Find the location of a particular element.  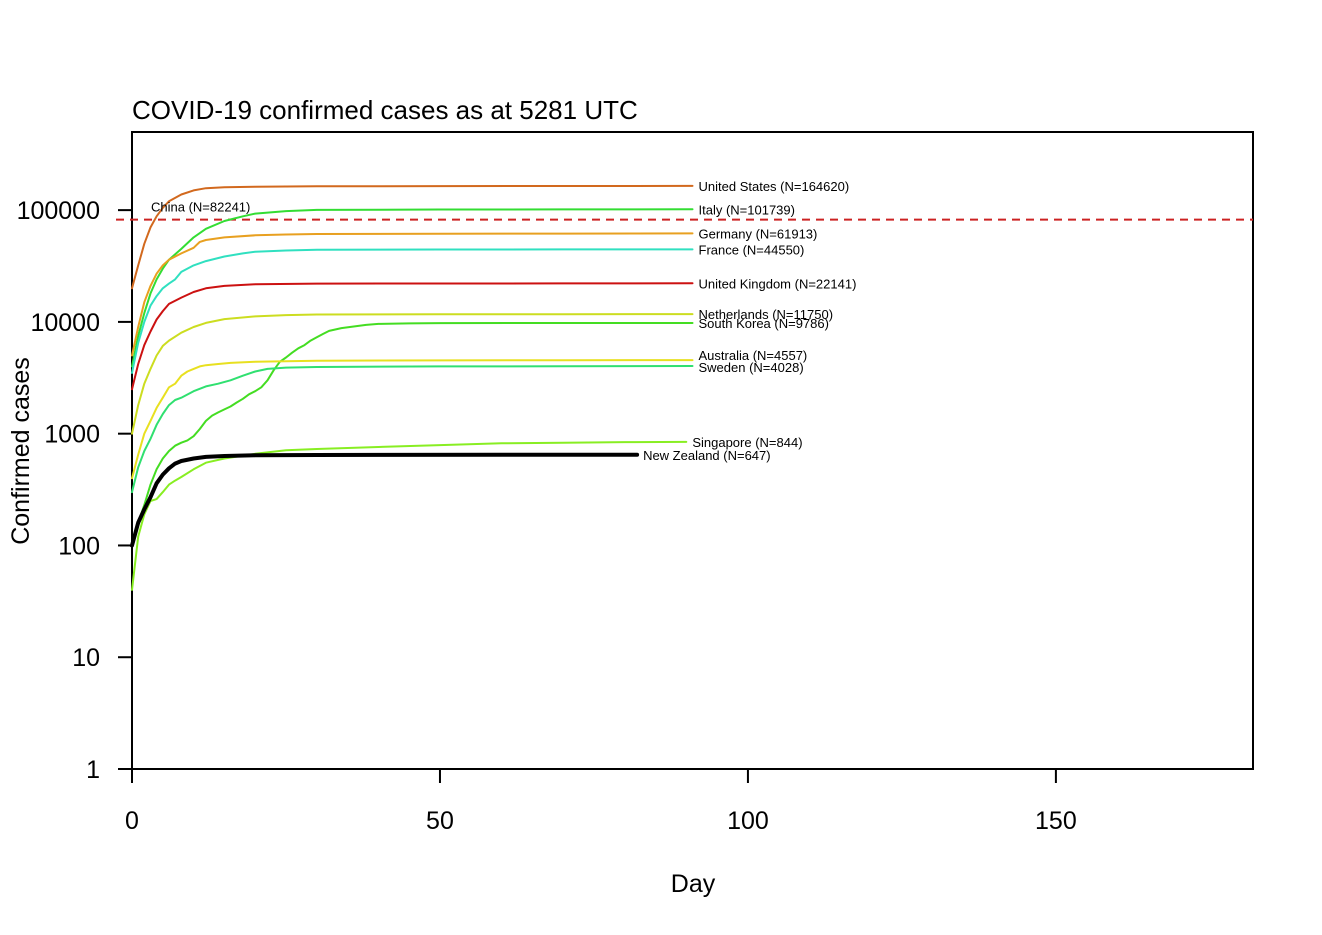

y-tick-label: 10000 is located at coordinates (65, 323).